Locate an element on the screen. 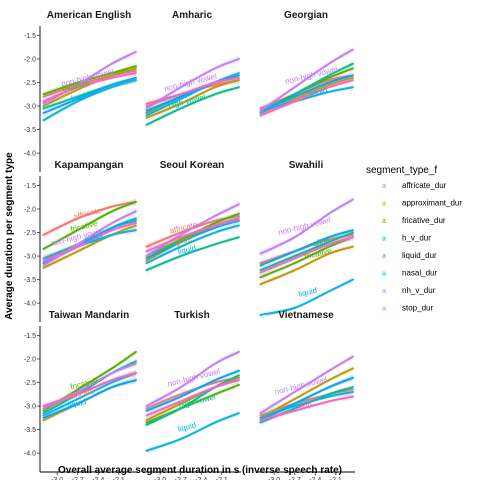 This screenshot has height=480, width=480. confidence-band-fricative_dur is located at coordinates (89, 80).